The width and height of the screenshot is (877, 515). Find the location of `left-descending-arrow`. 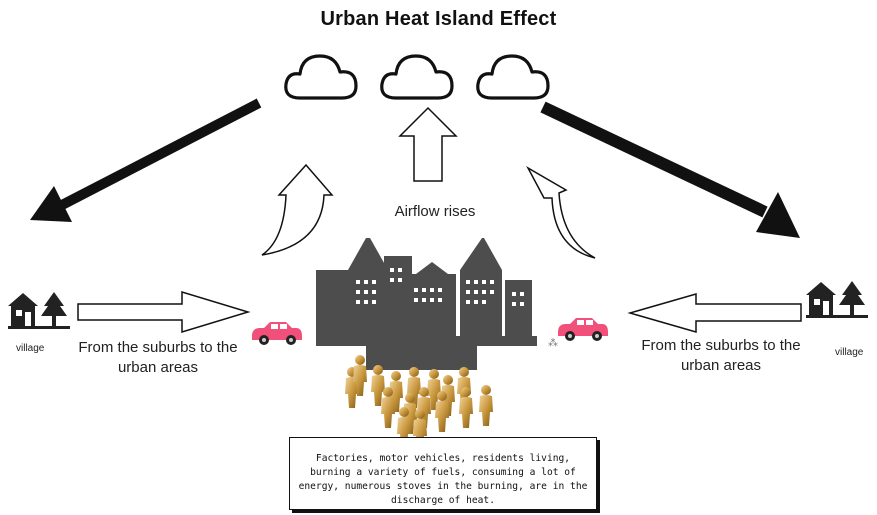

left-descending-arrow is located at coordinates (146, 160).